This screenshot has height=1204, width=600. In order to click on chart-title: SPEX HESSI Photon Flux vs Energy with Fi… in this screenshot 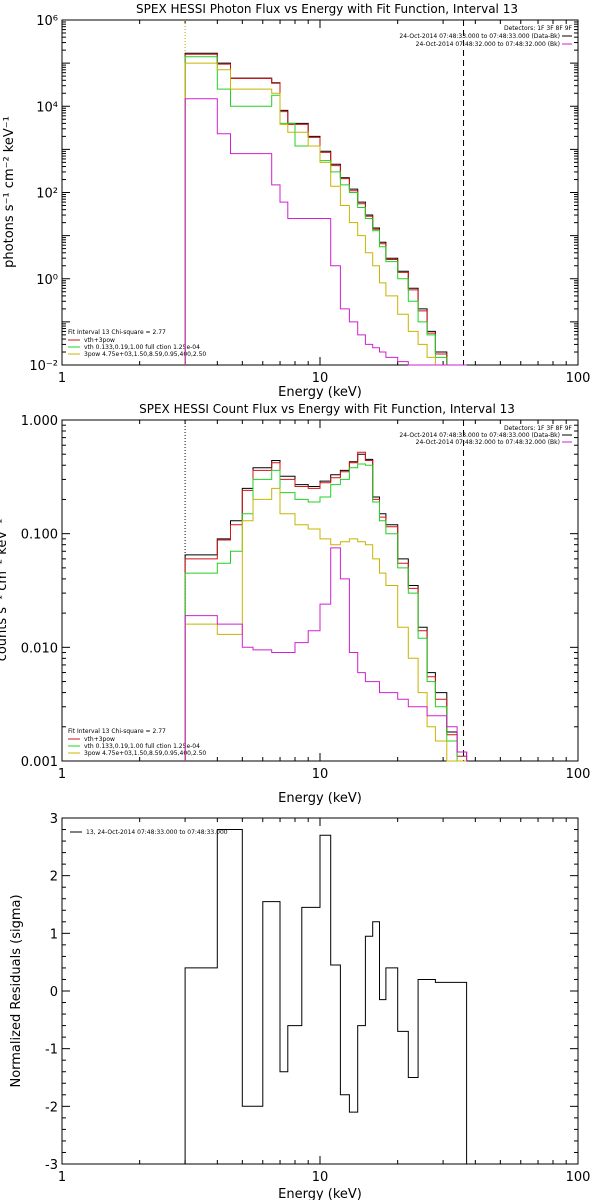, I will do `click(327, 9)`.